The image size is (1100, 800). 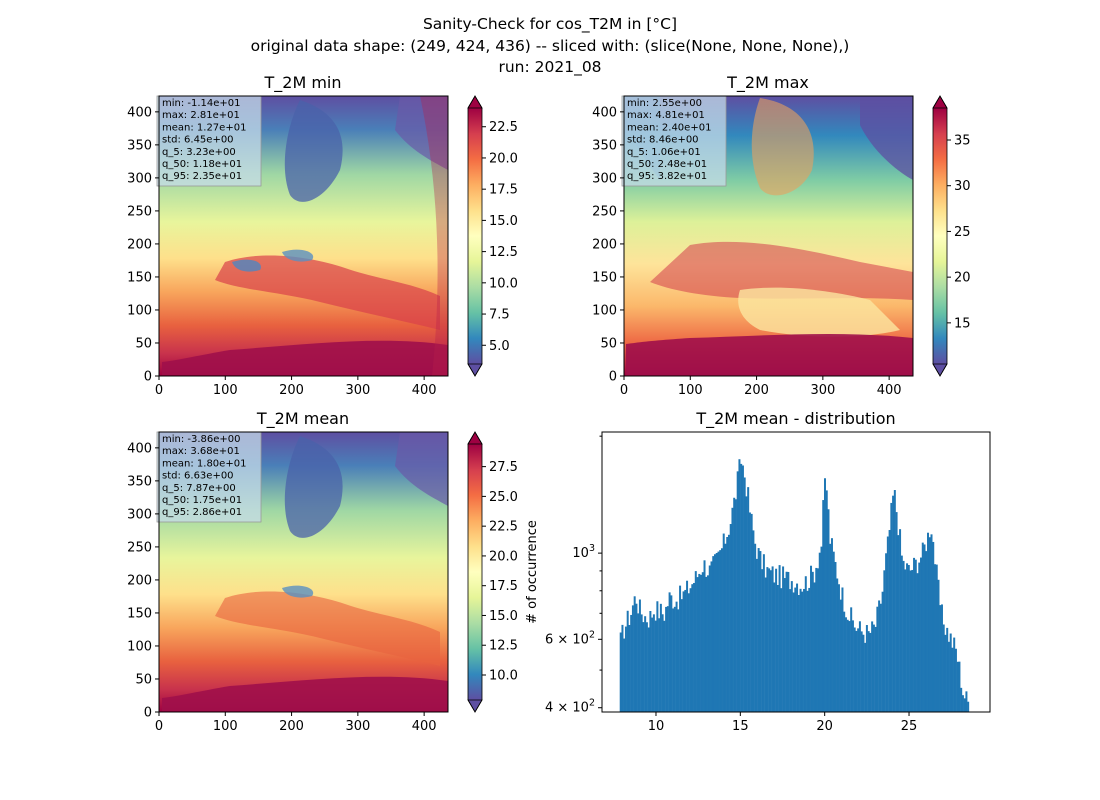 I want to click on y-axis-min: 0 50 100 150 200 250 300 350 400, so click(x=143, y=245).